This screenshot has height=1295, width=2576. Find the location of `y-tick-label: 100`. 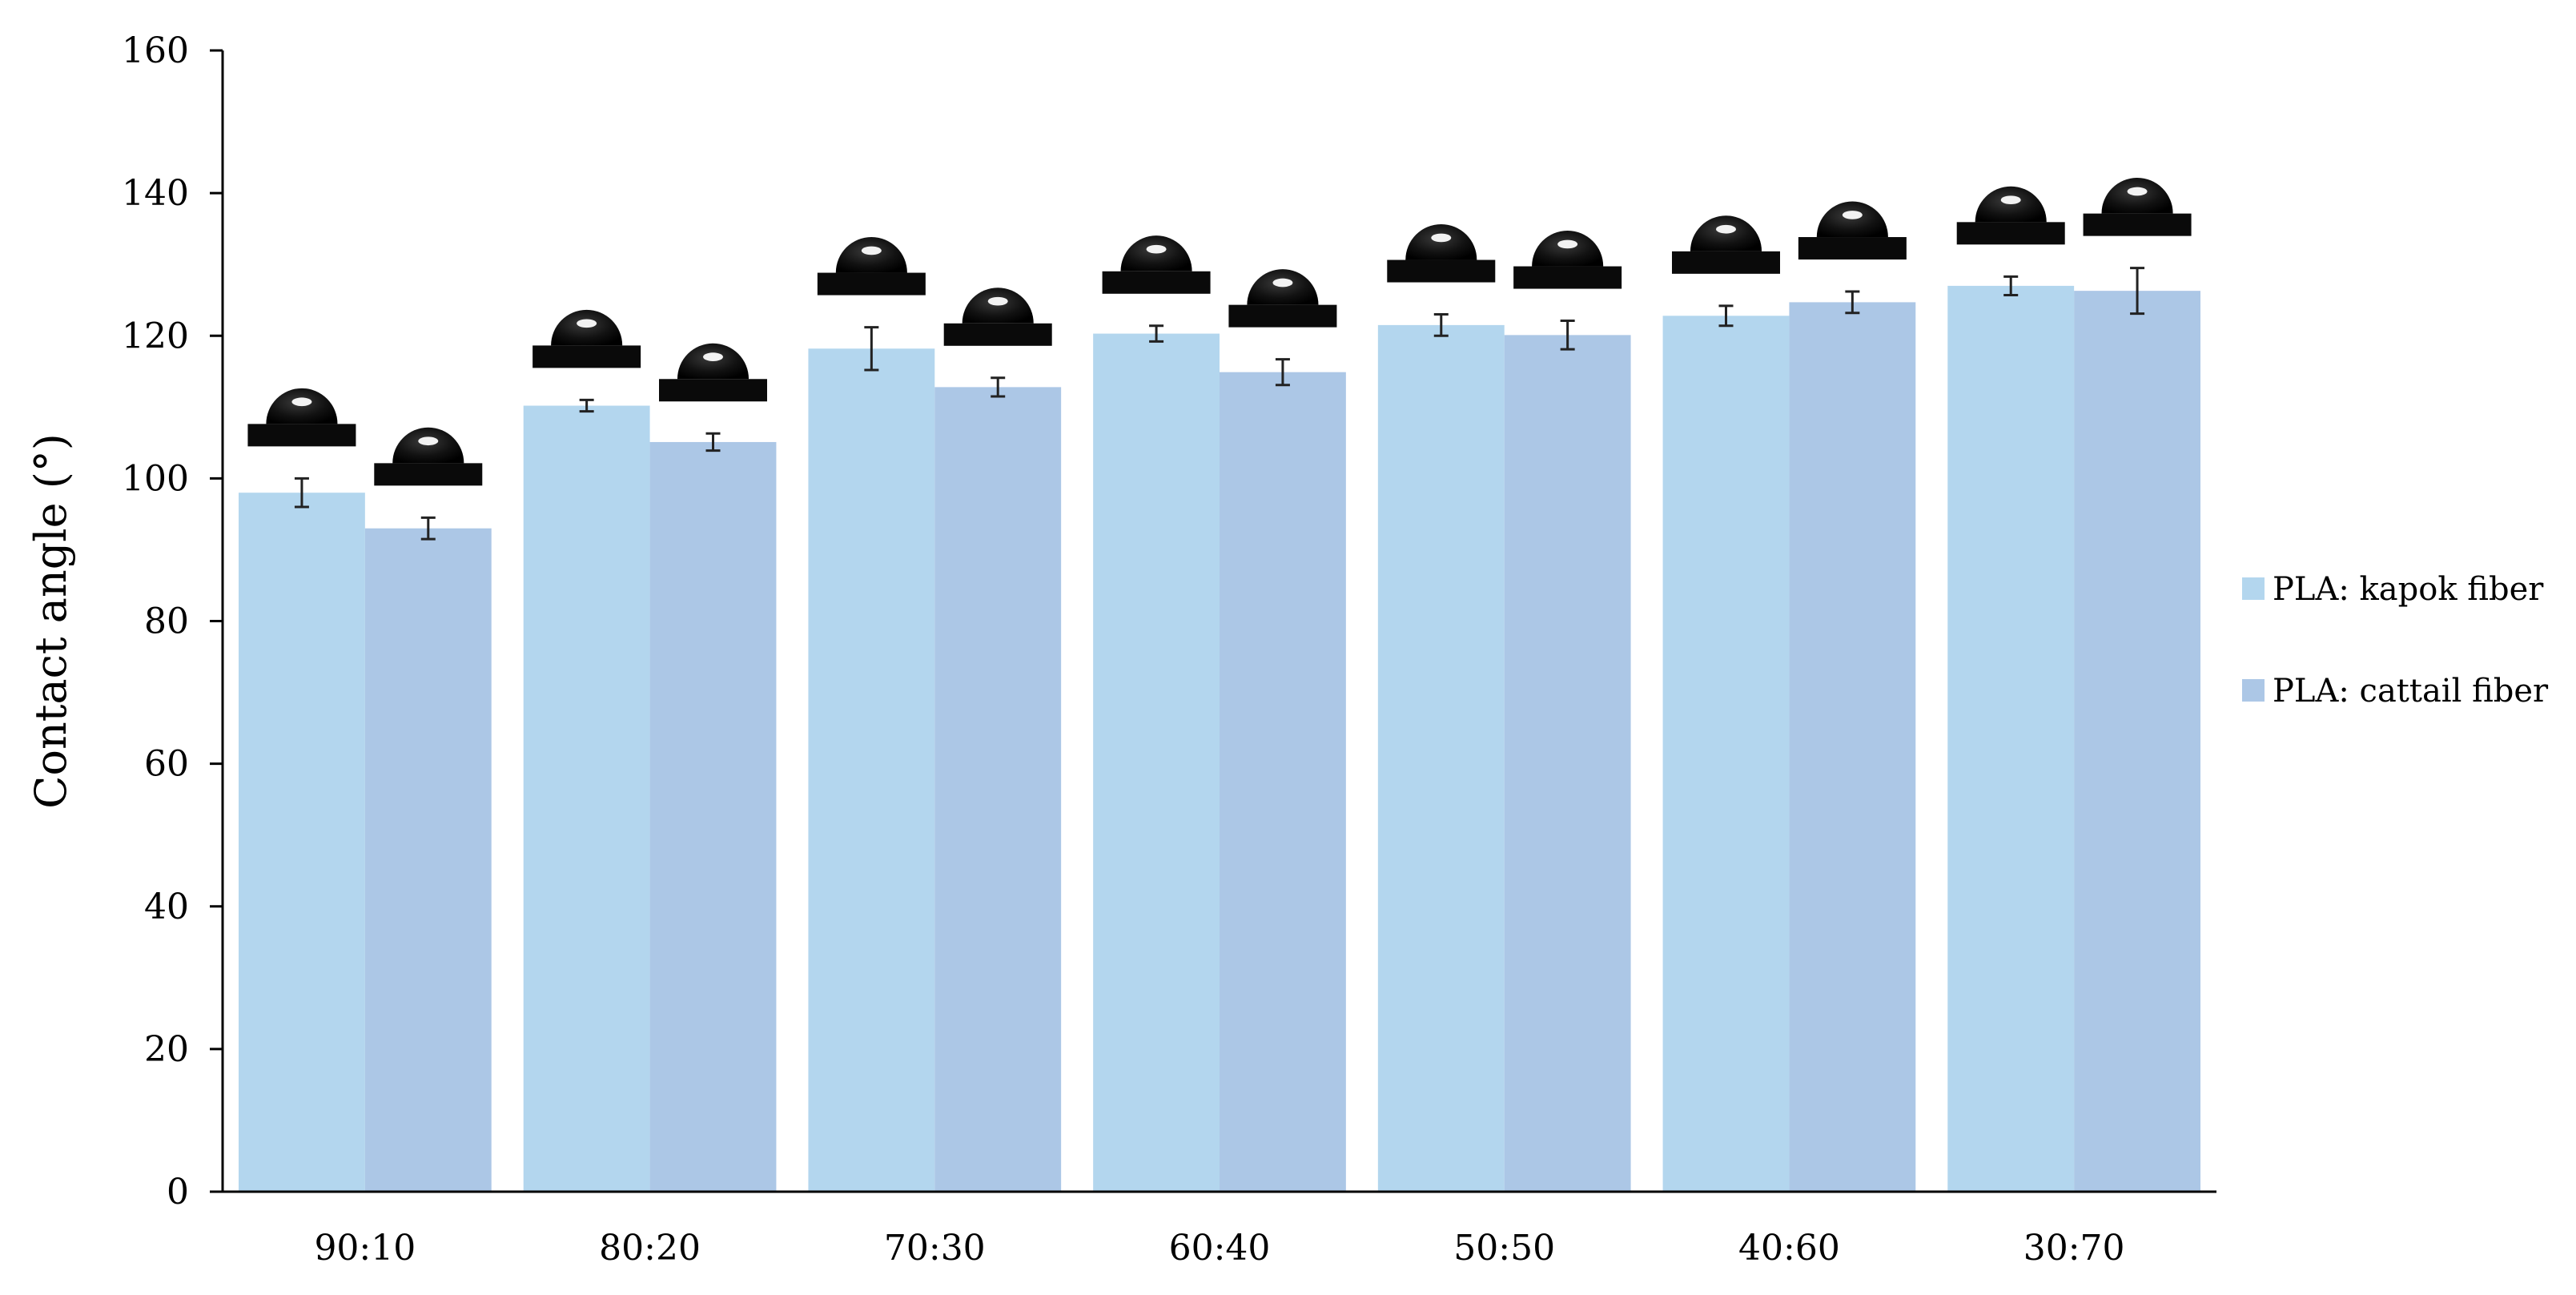

y-tick-label: 100 is located at coordinates (155, 478).